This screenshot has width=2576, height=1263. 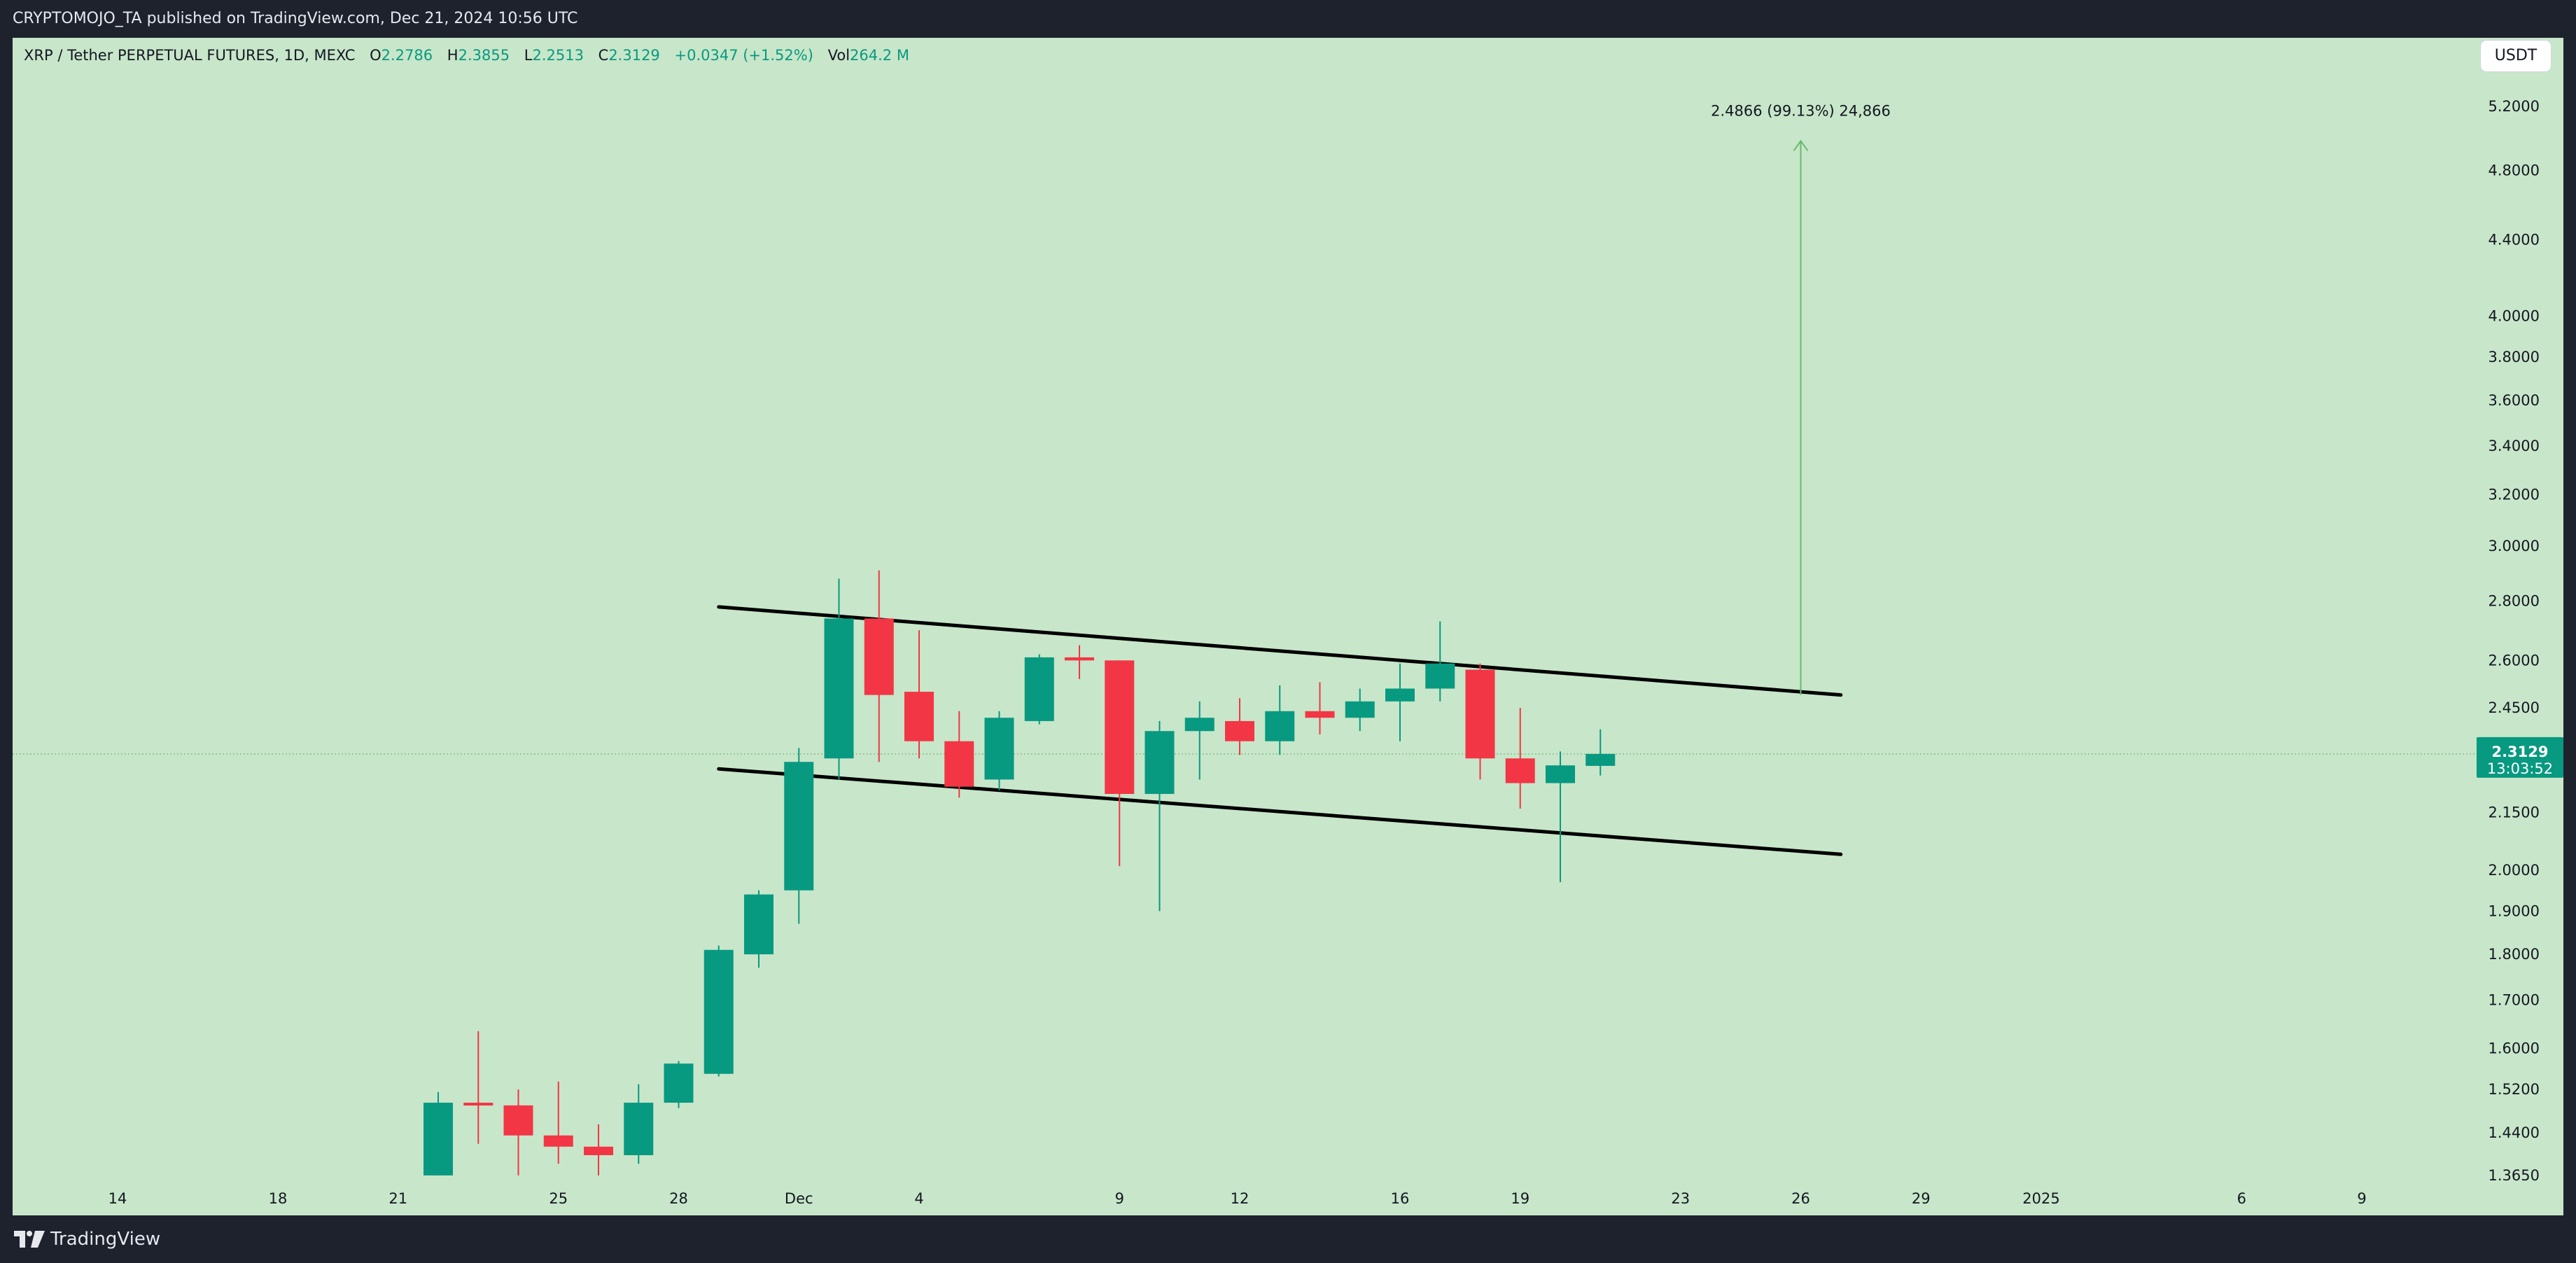 I want to click on time-tick-label: 26, so click(x=1800, y=1198).